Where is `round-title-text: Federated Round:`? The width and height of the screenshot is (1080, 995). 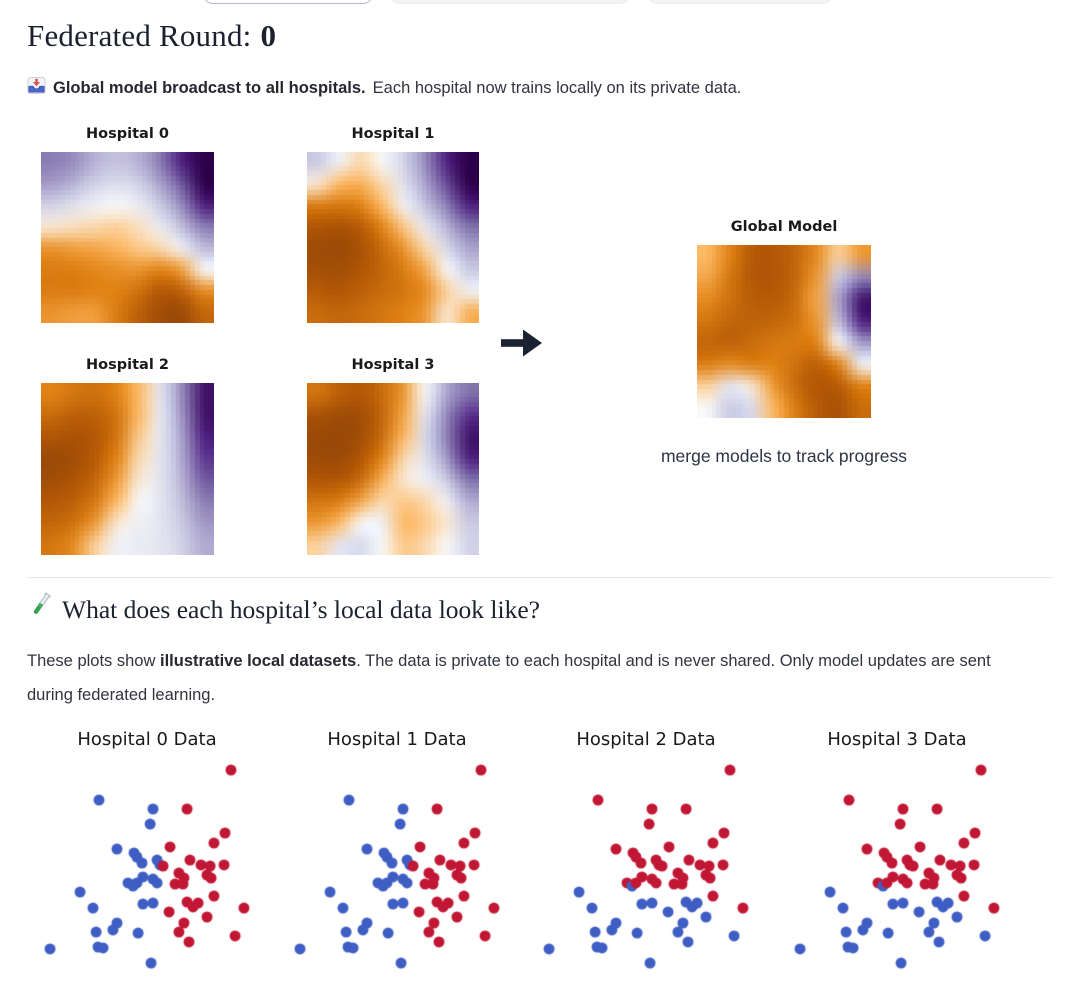 round-title-text: Federated Round: is located at coordinates (139, 35).